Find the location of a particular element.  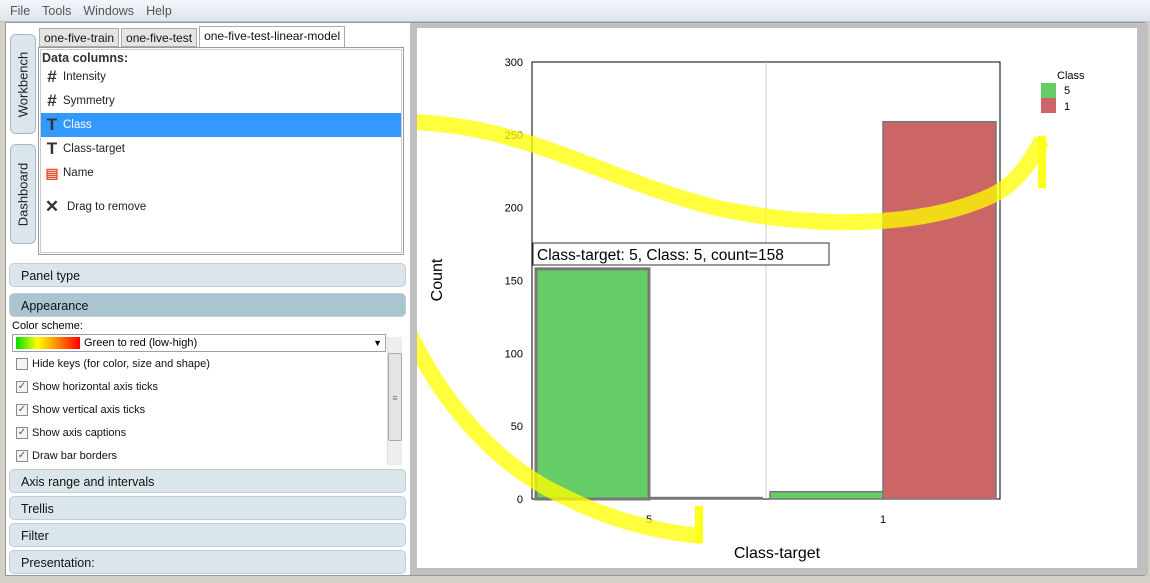

section-trellis: Trellis is located at coordinates (207, 508).